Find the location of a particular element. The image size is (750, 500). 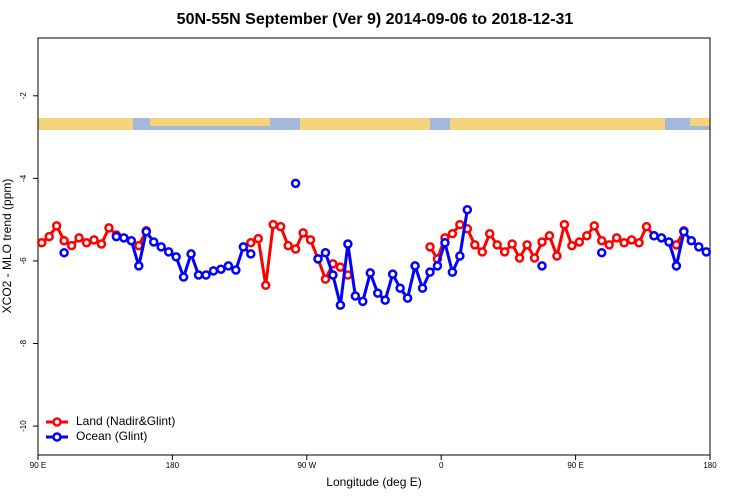

y-tick-label: -2 is located at coordinates (23, 96).